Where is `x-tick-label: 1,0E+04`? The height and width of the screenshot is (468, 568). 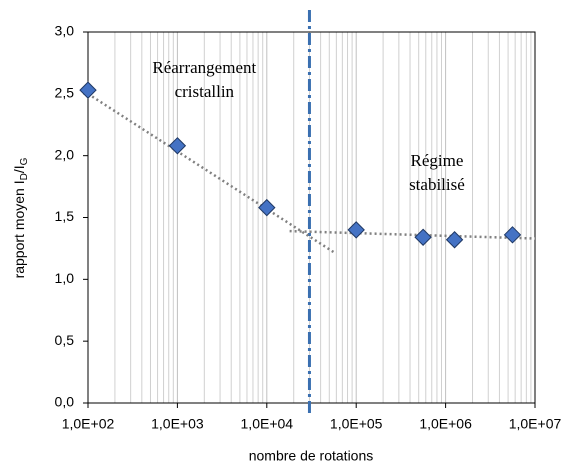
x-tick-label: 1,0E+04 is located at coordinates (267, 424).